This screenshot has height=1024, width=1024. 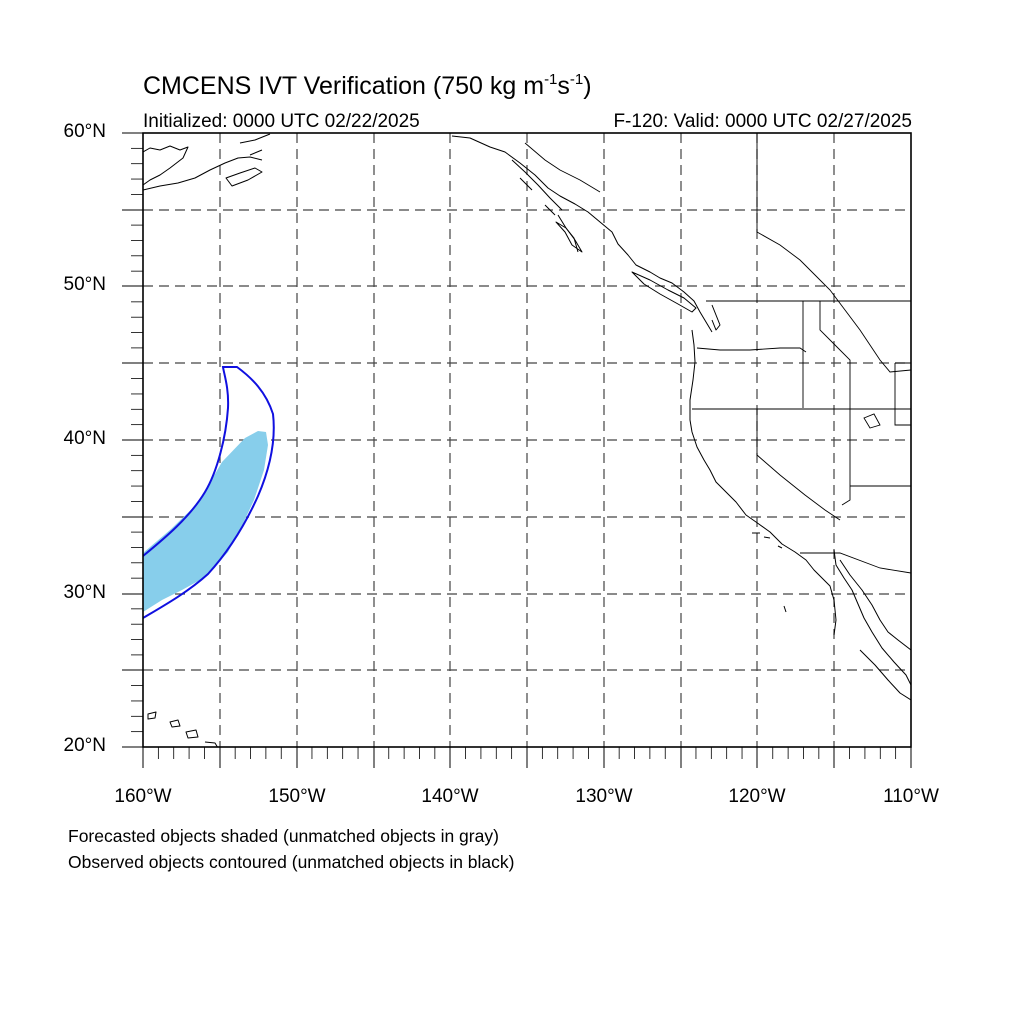 What do you see at coordinates (757, 796) in the screenshot?
I see `lon-label-120w: 120°W` at bounding box center [757, 796].